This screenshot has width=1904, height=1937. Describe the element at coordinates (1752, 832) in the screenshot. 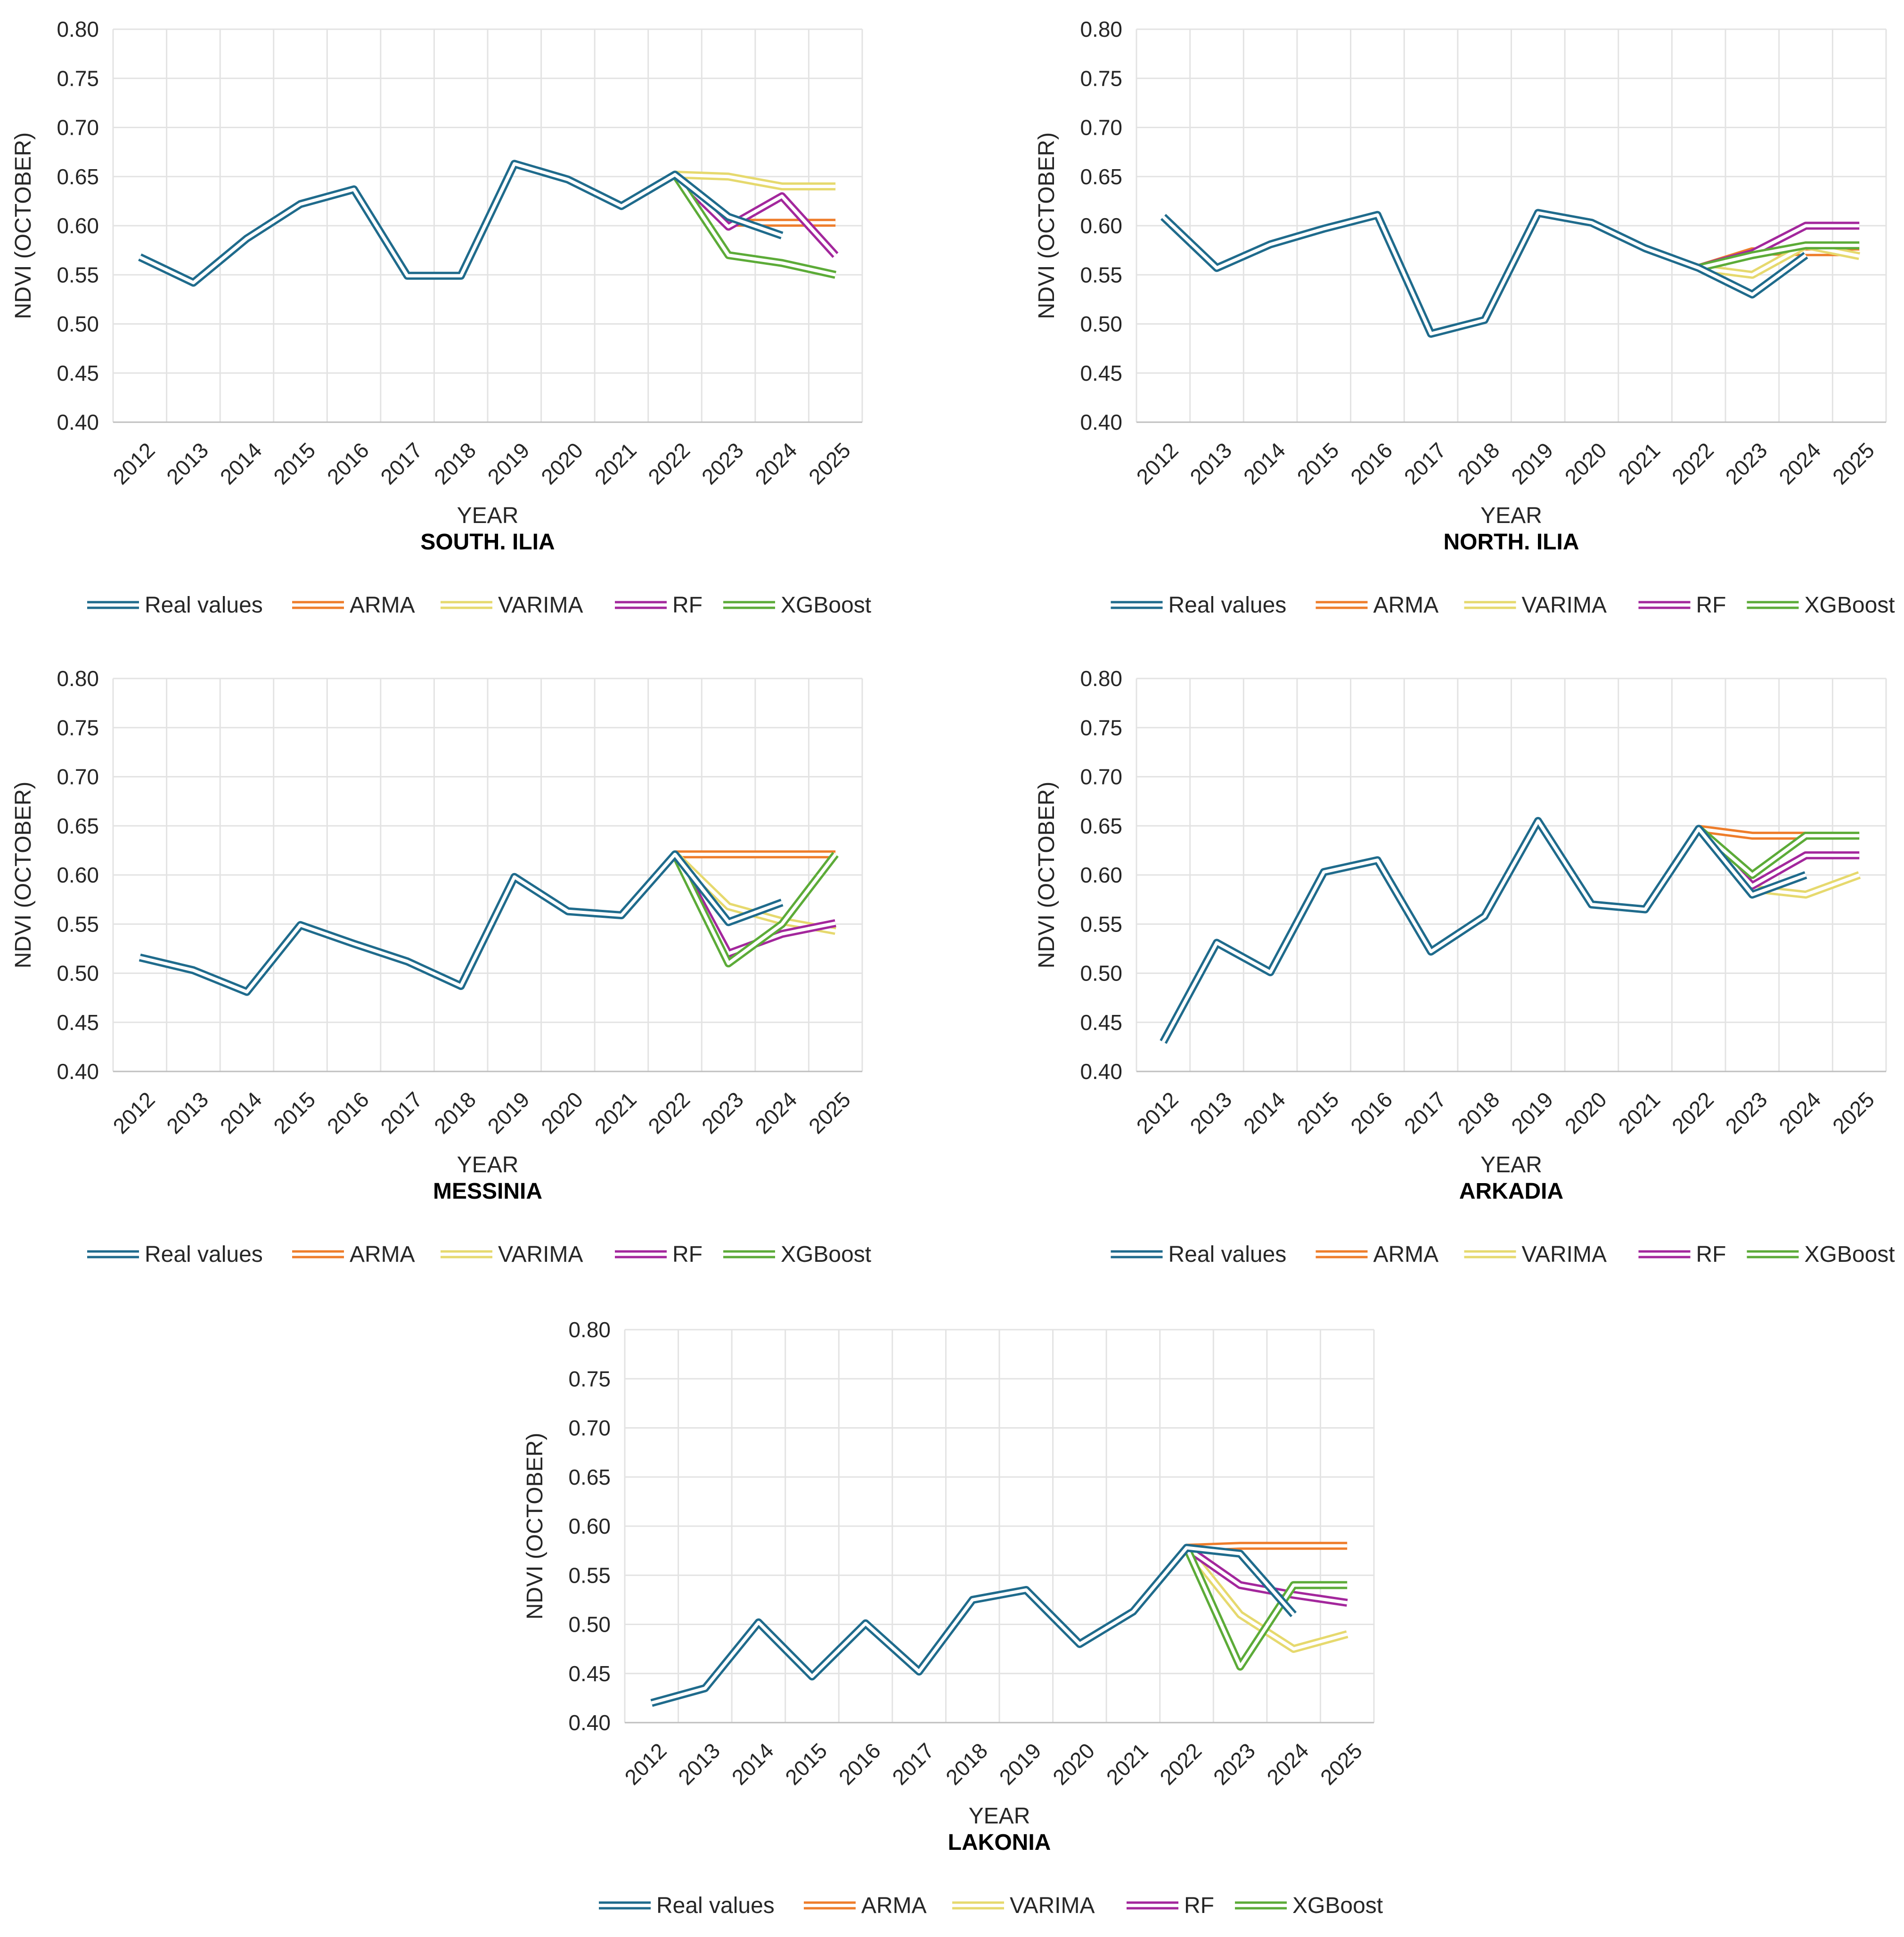

I see `series-line-arma` at that location.